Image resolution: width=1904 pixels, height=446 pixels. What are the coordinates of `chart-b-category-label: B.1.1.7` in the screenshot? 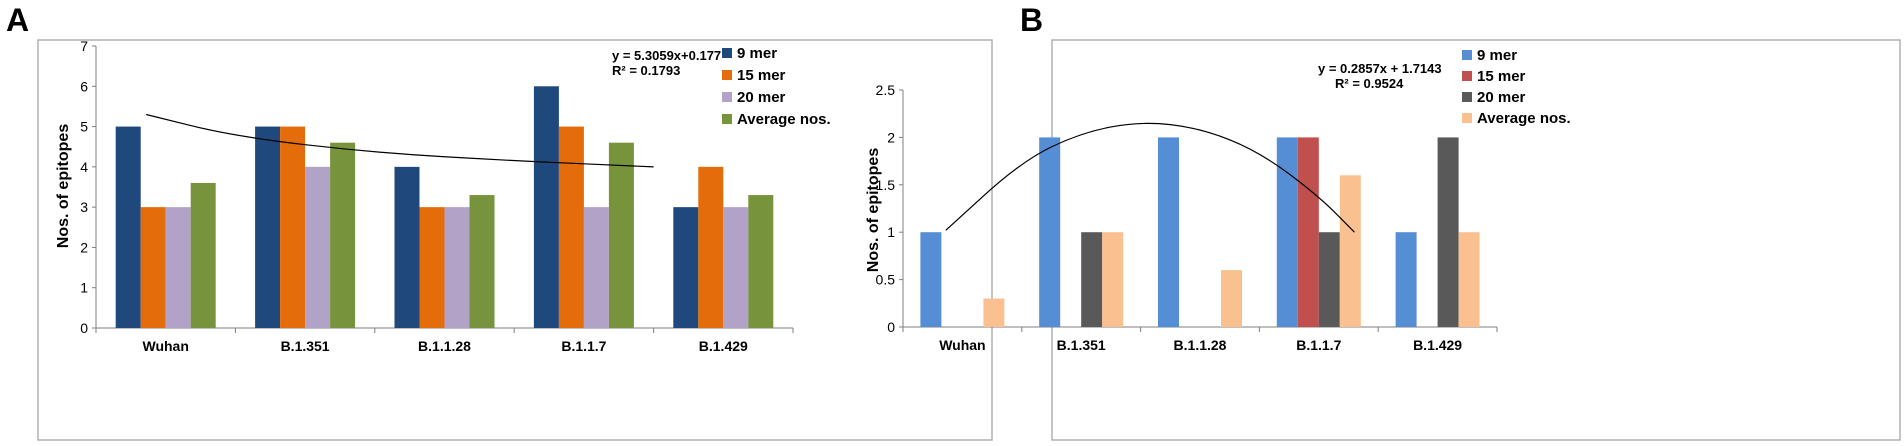 It's located at (1318, 345).